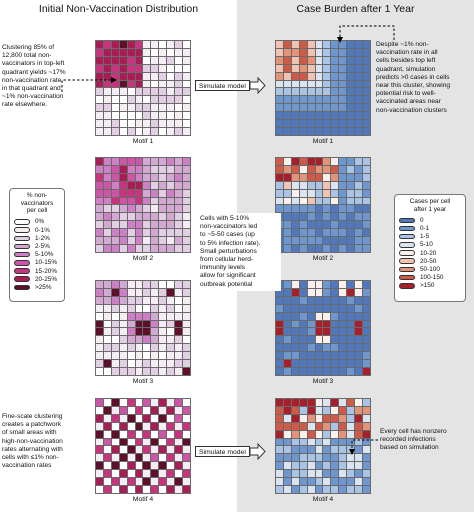  Describe the element at coordinates (37, 222) in the screenshot. I see `legend-left-item: 0%` at that location.